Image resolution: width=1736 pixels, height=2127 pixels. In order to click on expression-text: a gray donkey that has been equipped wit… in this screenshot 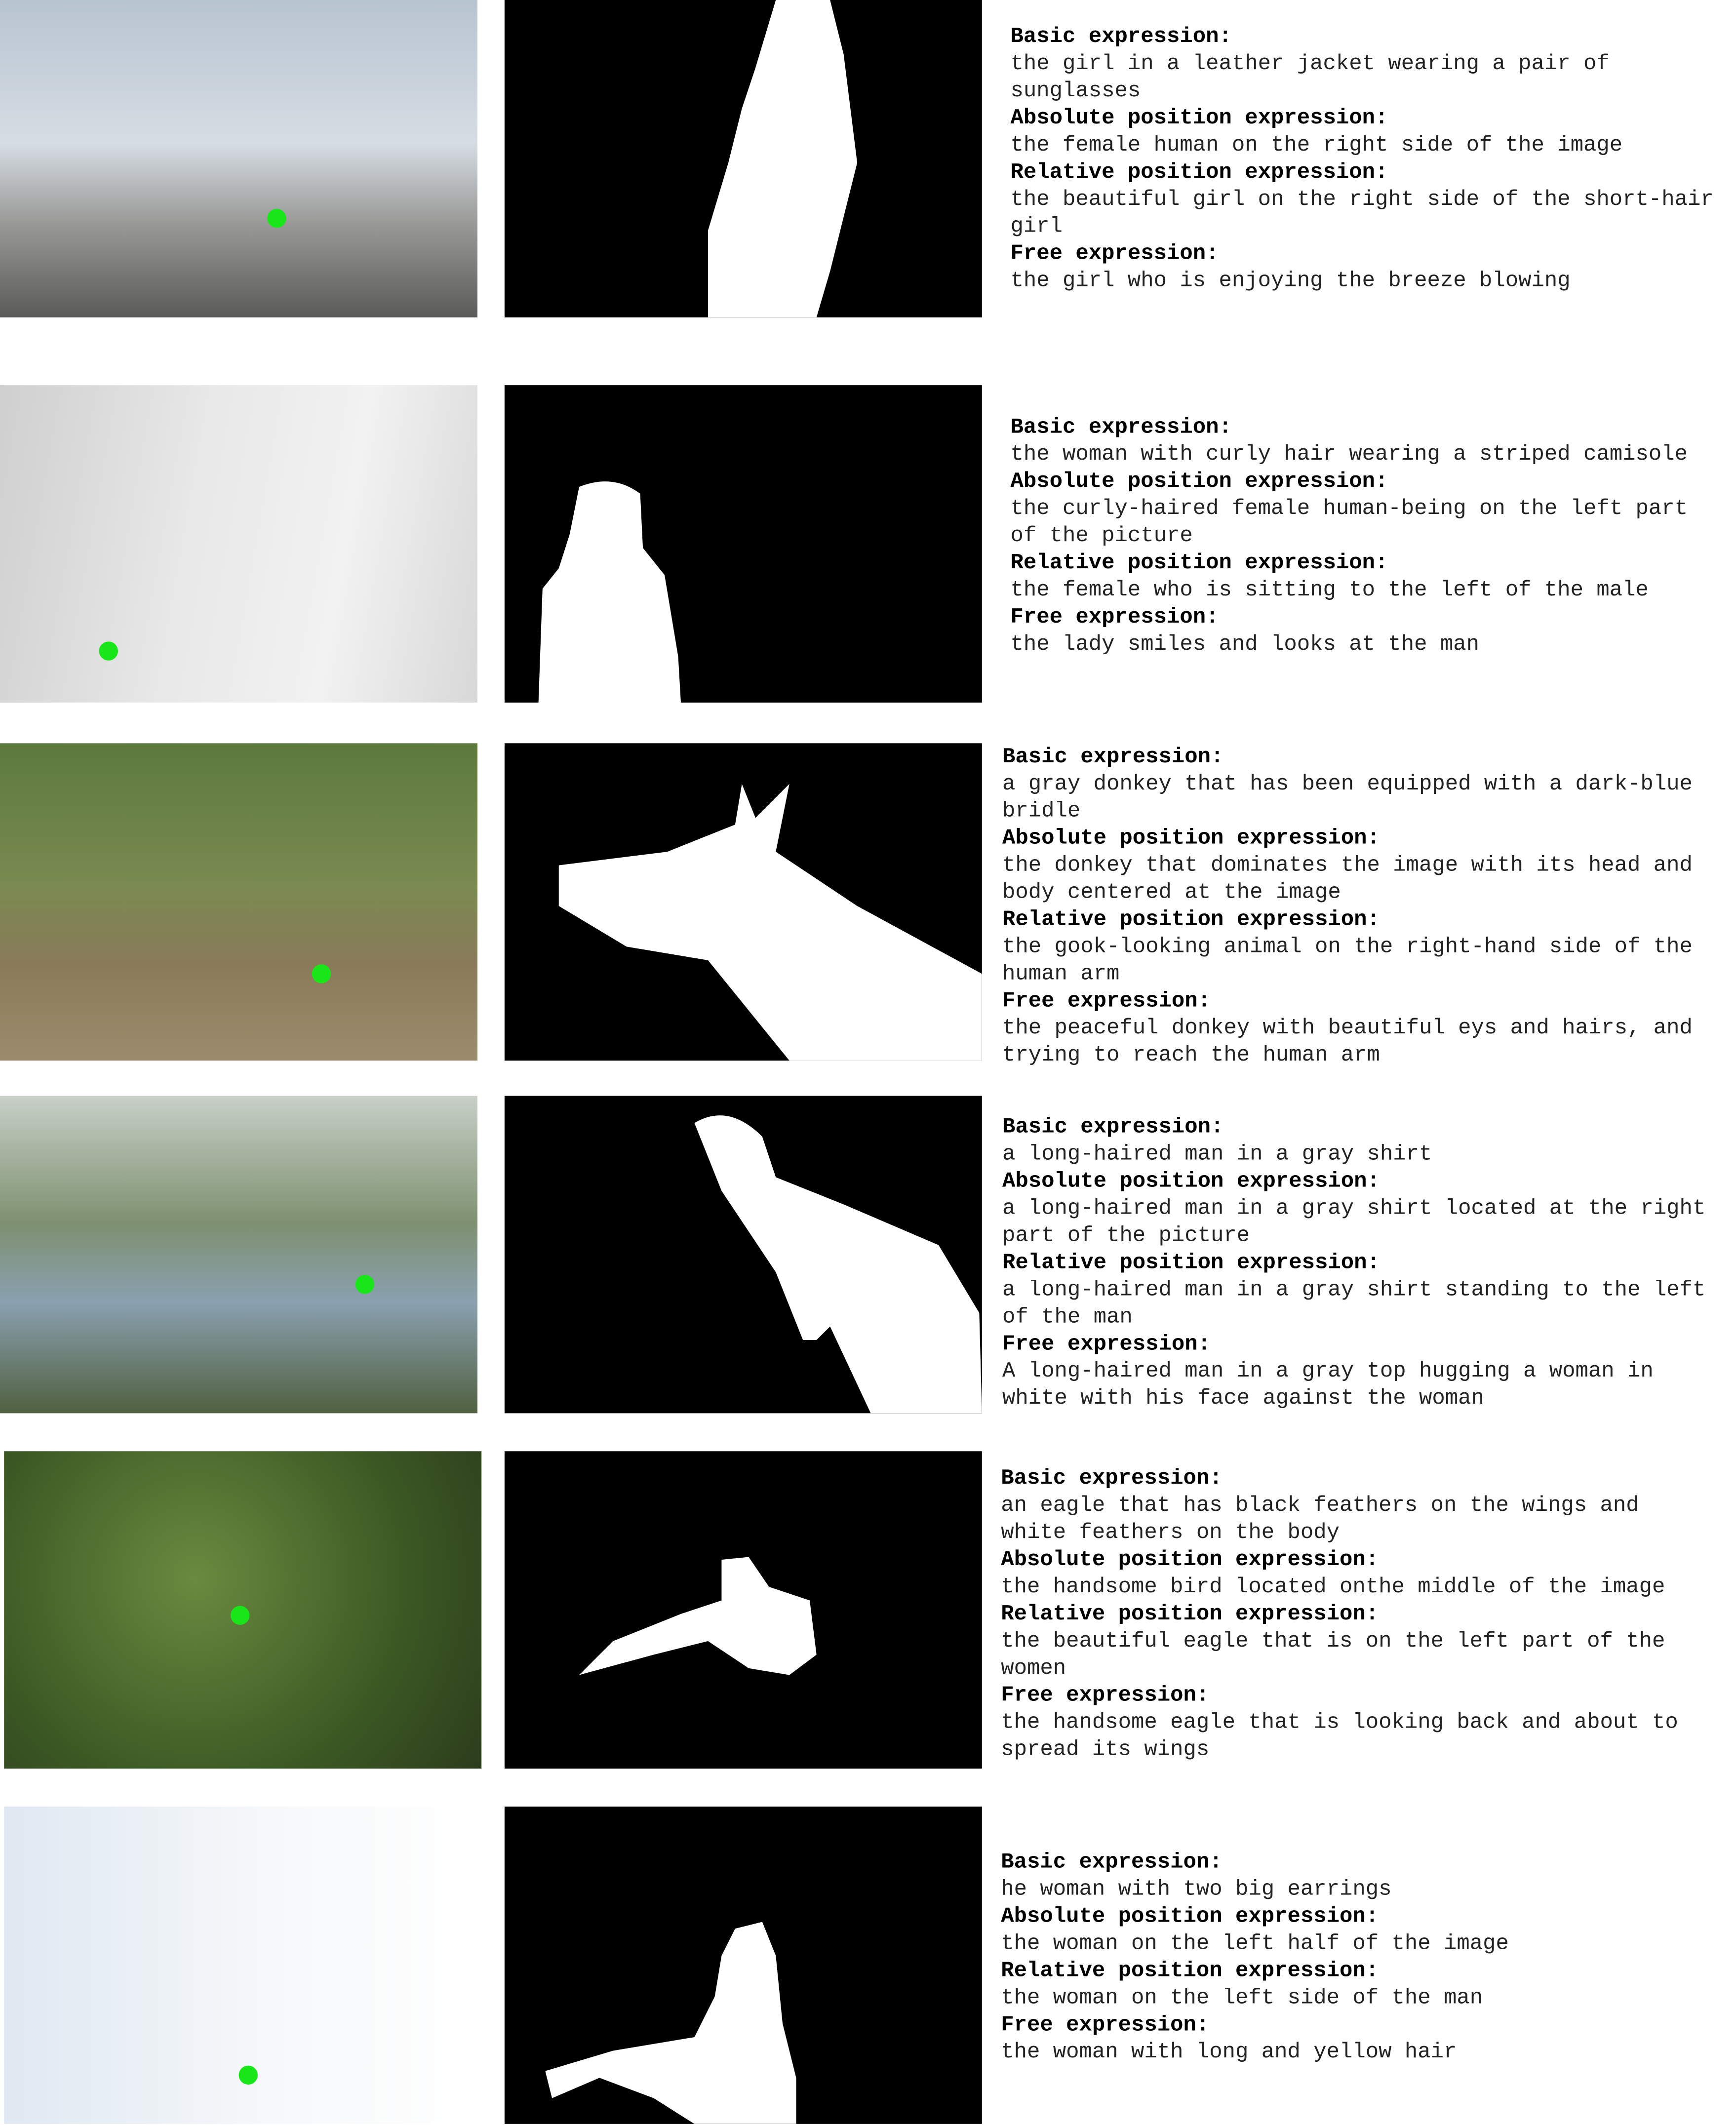, I will do `click(1347, 798)`.